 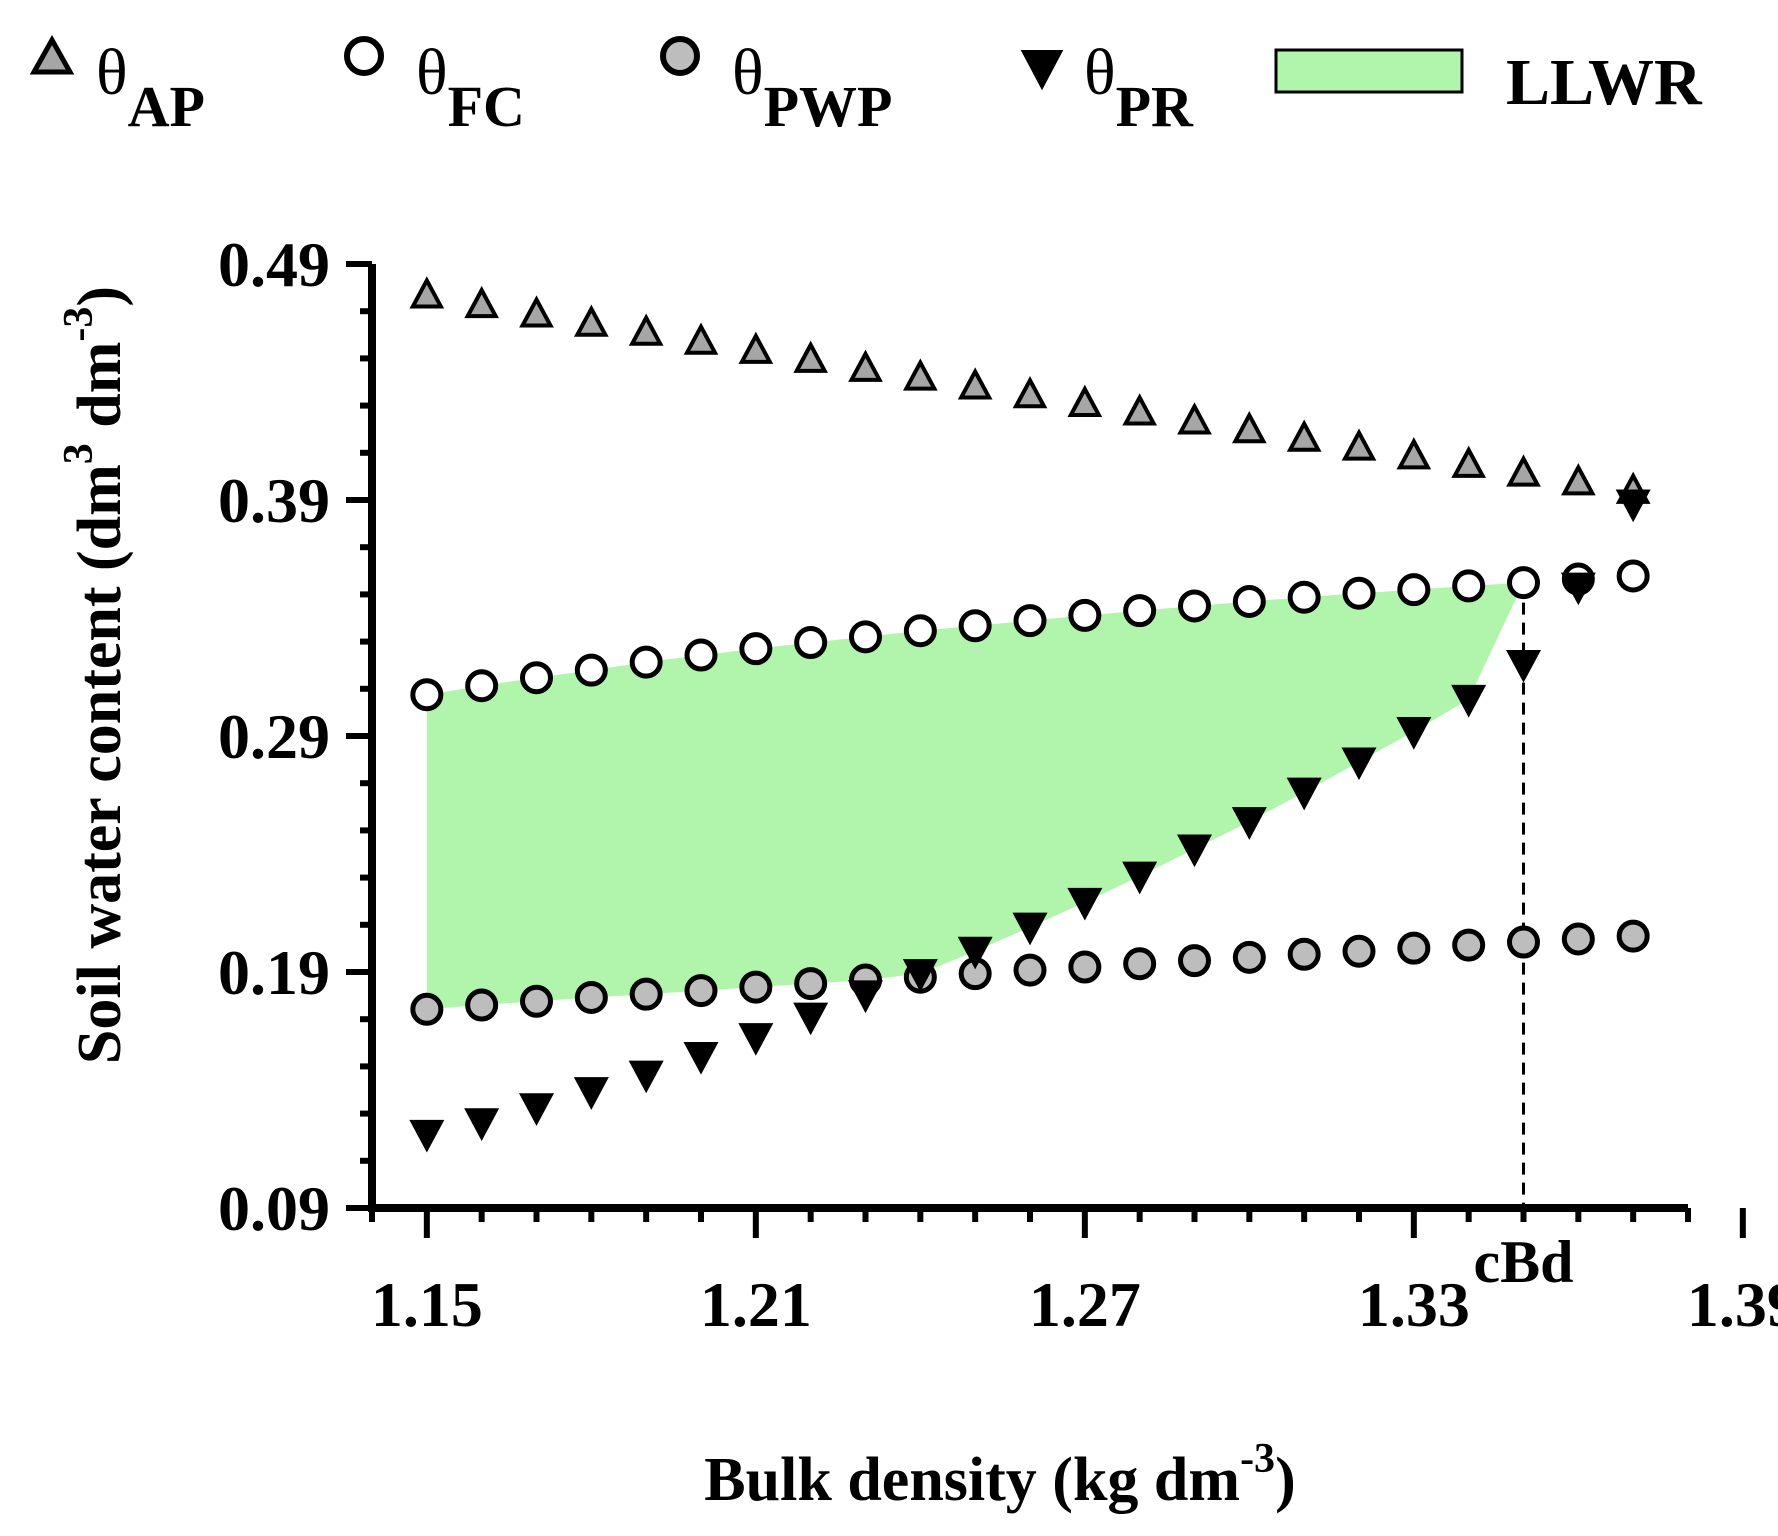 What do you see at coordinates (470, 87) in the screenshot?
I see `legend-fc-label: θFC` at bounding box center [470, 87].